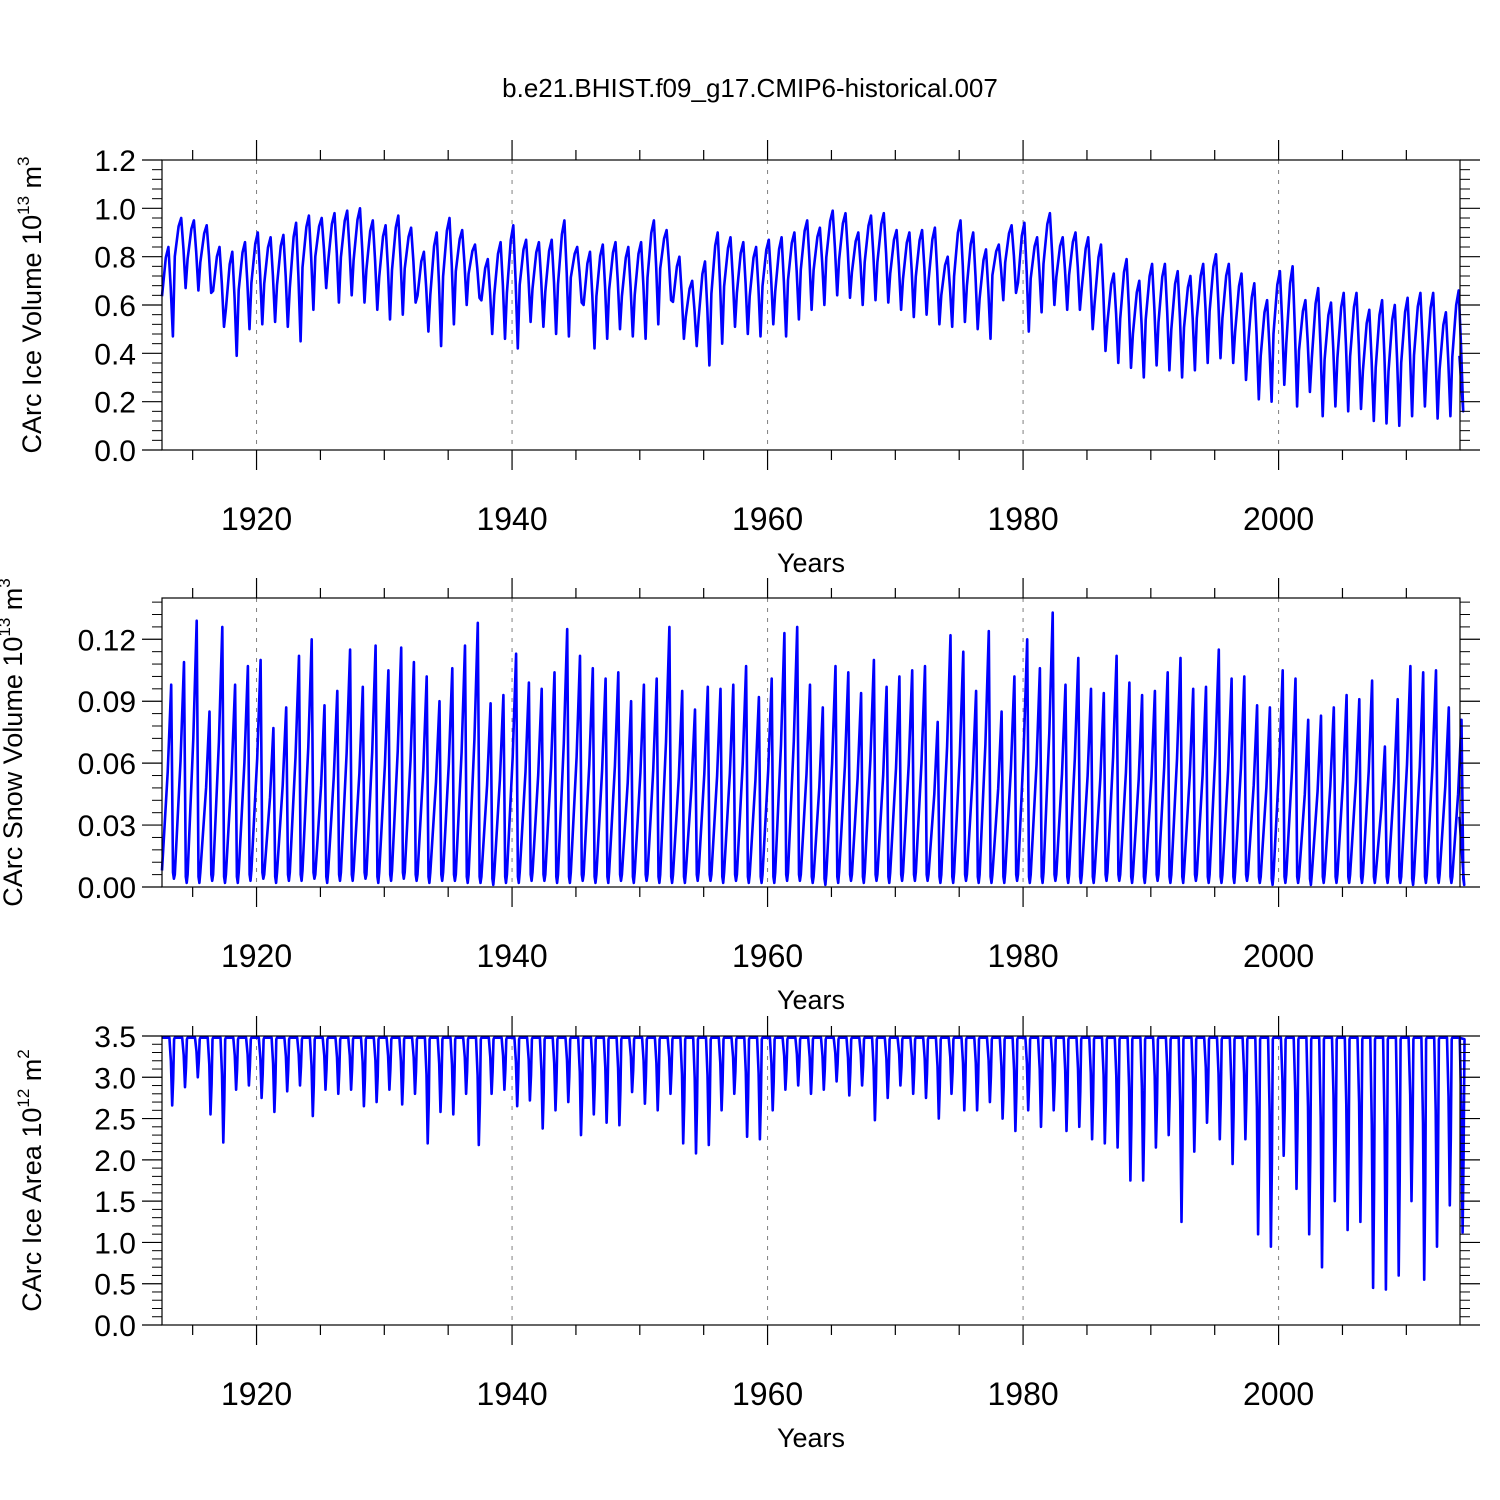  Describe the element at coordinates (115, 1202) in the screenshot. I see `y-tick-label: 1.5` at that location.